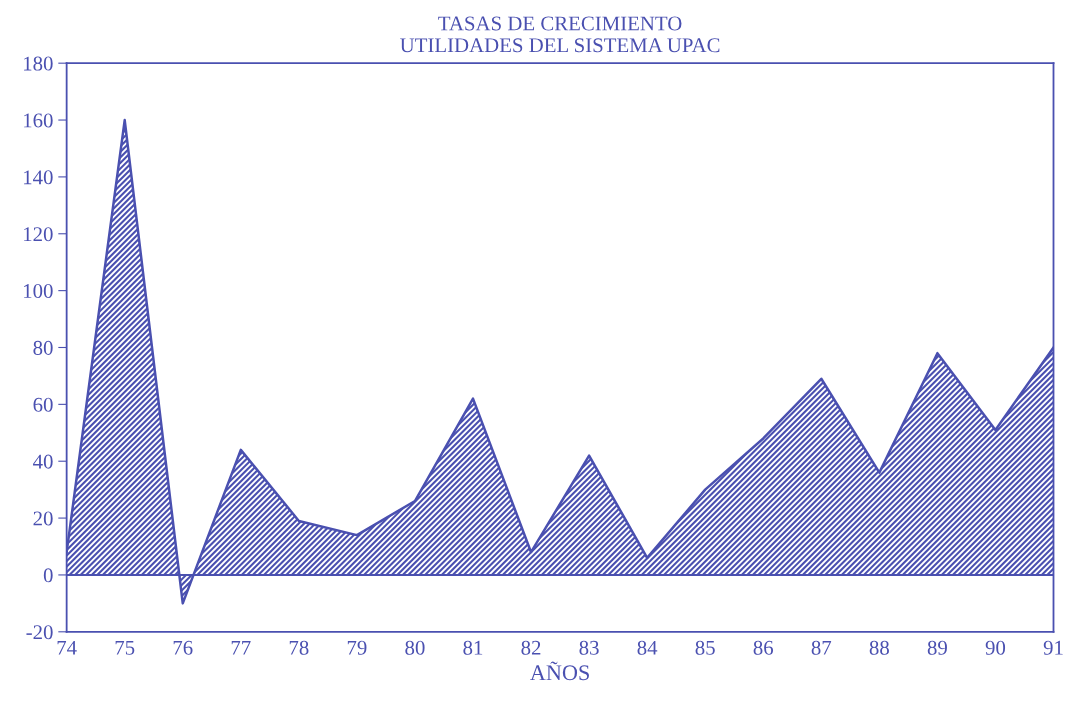 The width and height of the screenshot is (1075, 702). Describe the element at coordinates (38, 63) in the screenshot. I see `y-tick-label: 180` at that location.